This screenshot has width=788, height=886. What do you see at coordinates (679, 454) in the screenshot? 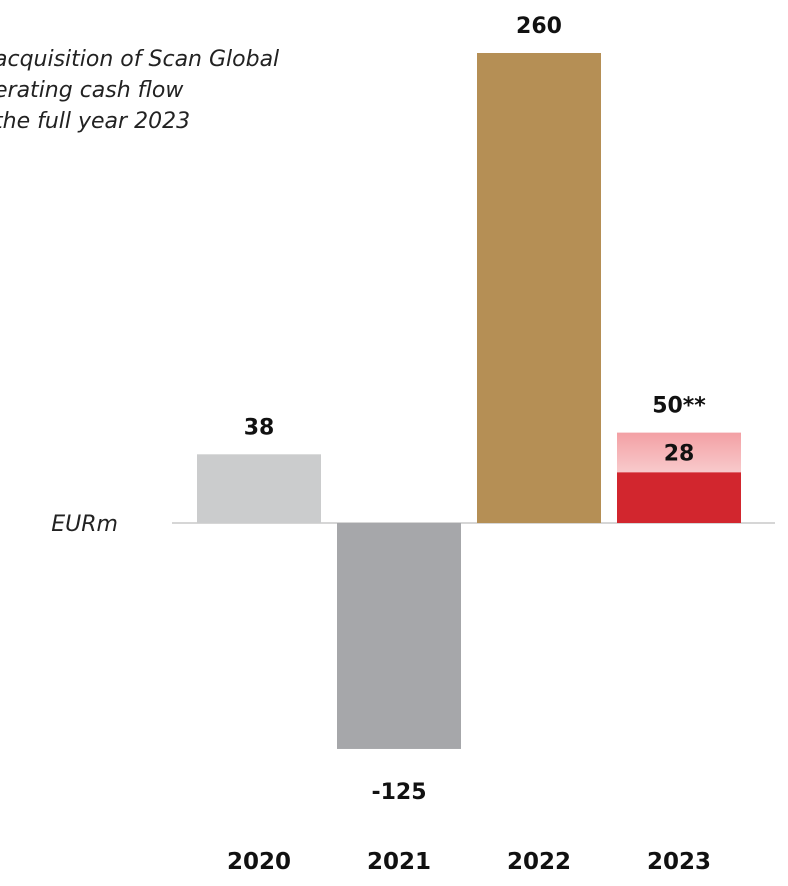
I see `value-label-2023: 28` at bounding box center [679, 454].